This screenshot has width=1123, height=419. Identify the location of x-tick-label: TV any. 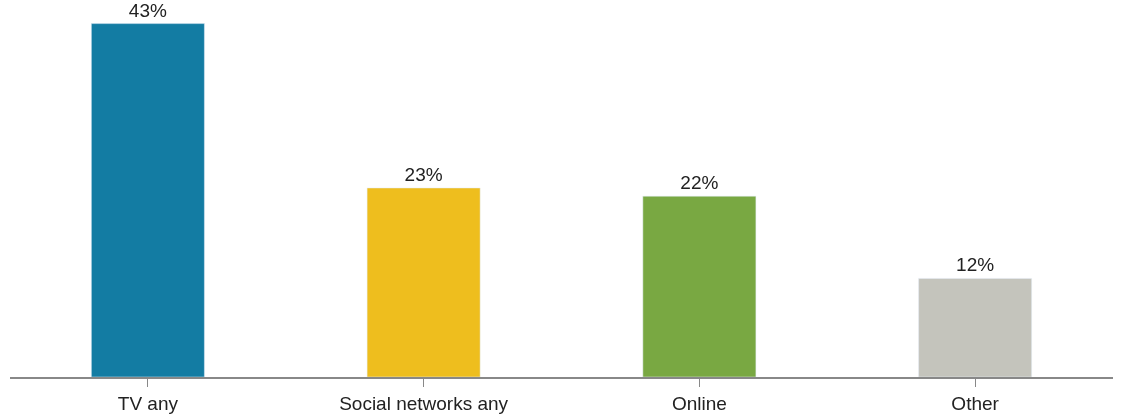
(148, 403).